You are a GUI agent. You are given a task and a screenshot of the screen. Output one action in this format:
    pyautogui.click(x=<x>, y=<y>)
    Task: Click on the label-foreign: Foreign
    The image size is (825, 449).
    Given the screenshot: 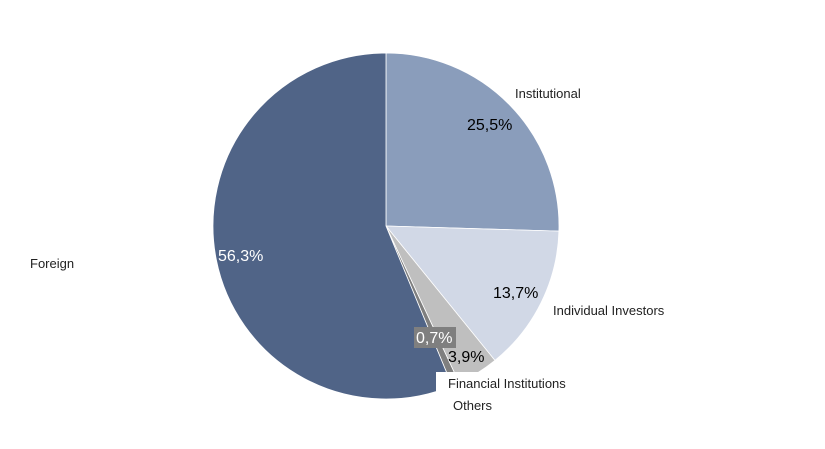 What is the action you would take?
    pyautogui.click(x=52, y=263)
    